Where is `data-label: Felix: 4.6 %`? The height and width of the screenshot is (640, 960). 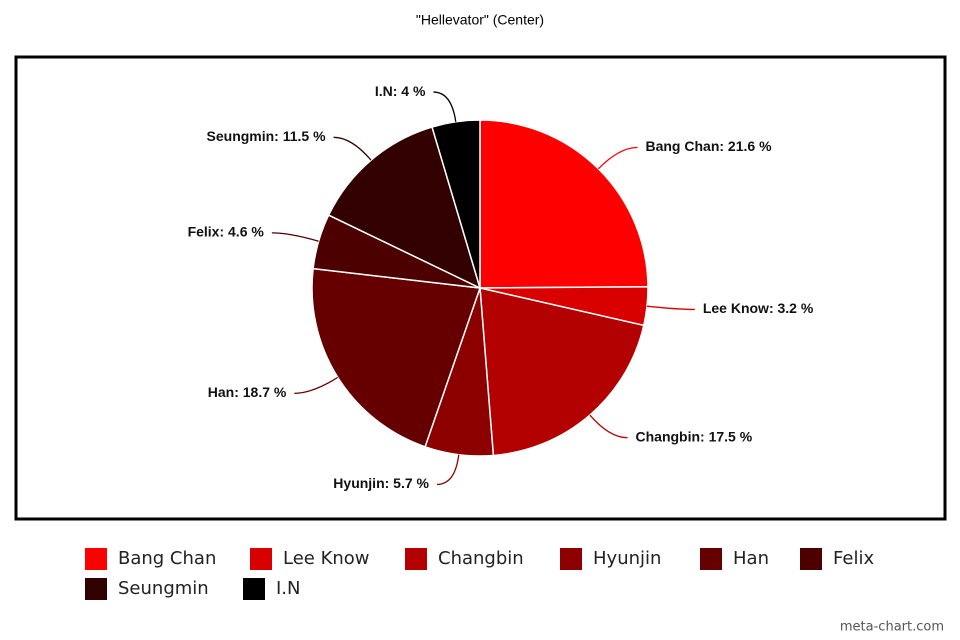 data-label: Felix: 4.6 % is located at coordinates (226, 232).